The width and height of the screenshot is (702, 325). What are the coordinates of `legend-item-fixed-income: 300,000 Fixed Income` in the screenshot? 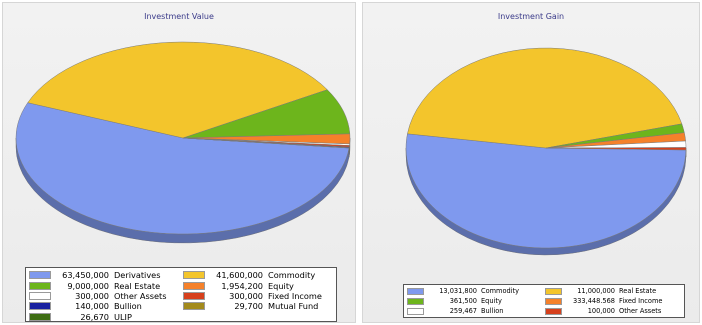 It's located at (260, 296).